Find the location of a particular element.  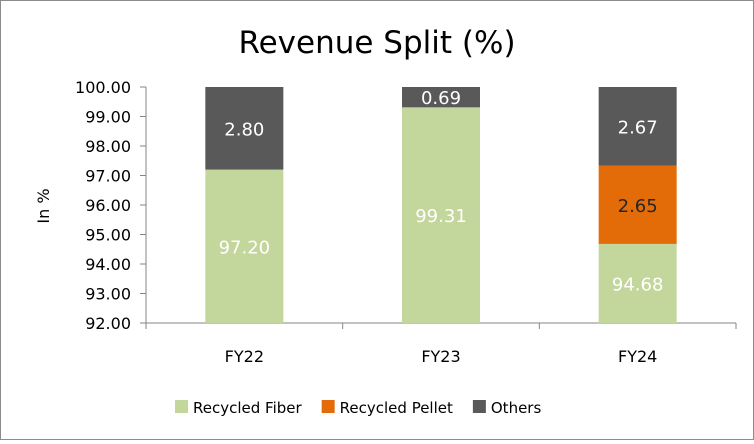

data-label: 2.67 is located at coordinates (638, 127).